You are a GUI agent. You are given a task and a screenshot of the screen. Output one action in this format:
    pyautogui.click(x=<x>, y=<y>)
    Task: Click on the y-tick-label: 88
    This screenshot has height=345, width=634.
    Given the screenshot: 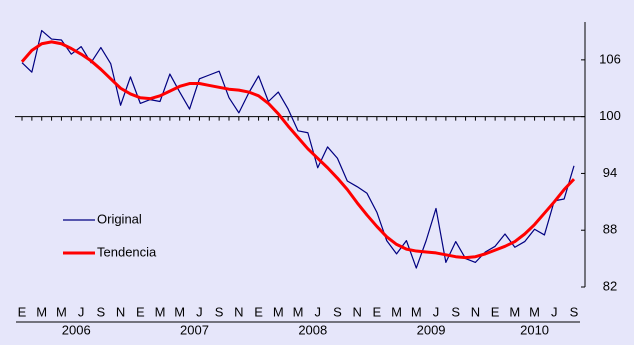 What is the action you would take?
    pyautogui.click(x=610, y=229)
    